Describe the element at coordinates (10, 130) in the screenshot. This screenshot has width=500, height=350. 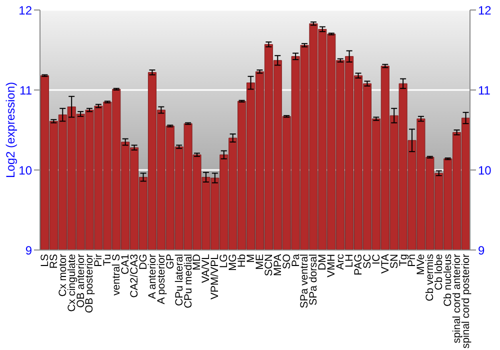
I see `y-axis-title: Log2 (expression)` at that location.